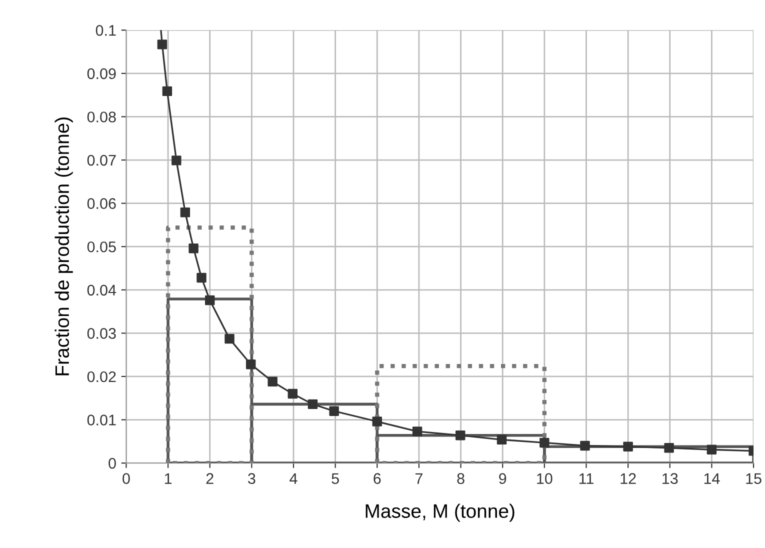 The width and height of the screenshot is (765, 548). I want to click on x-axis-title: Masse, M (tonne), so click(440, 513).